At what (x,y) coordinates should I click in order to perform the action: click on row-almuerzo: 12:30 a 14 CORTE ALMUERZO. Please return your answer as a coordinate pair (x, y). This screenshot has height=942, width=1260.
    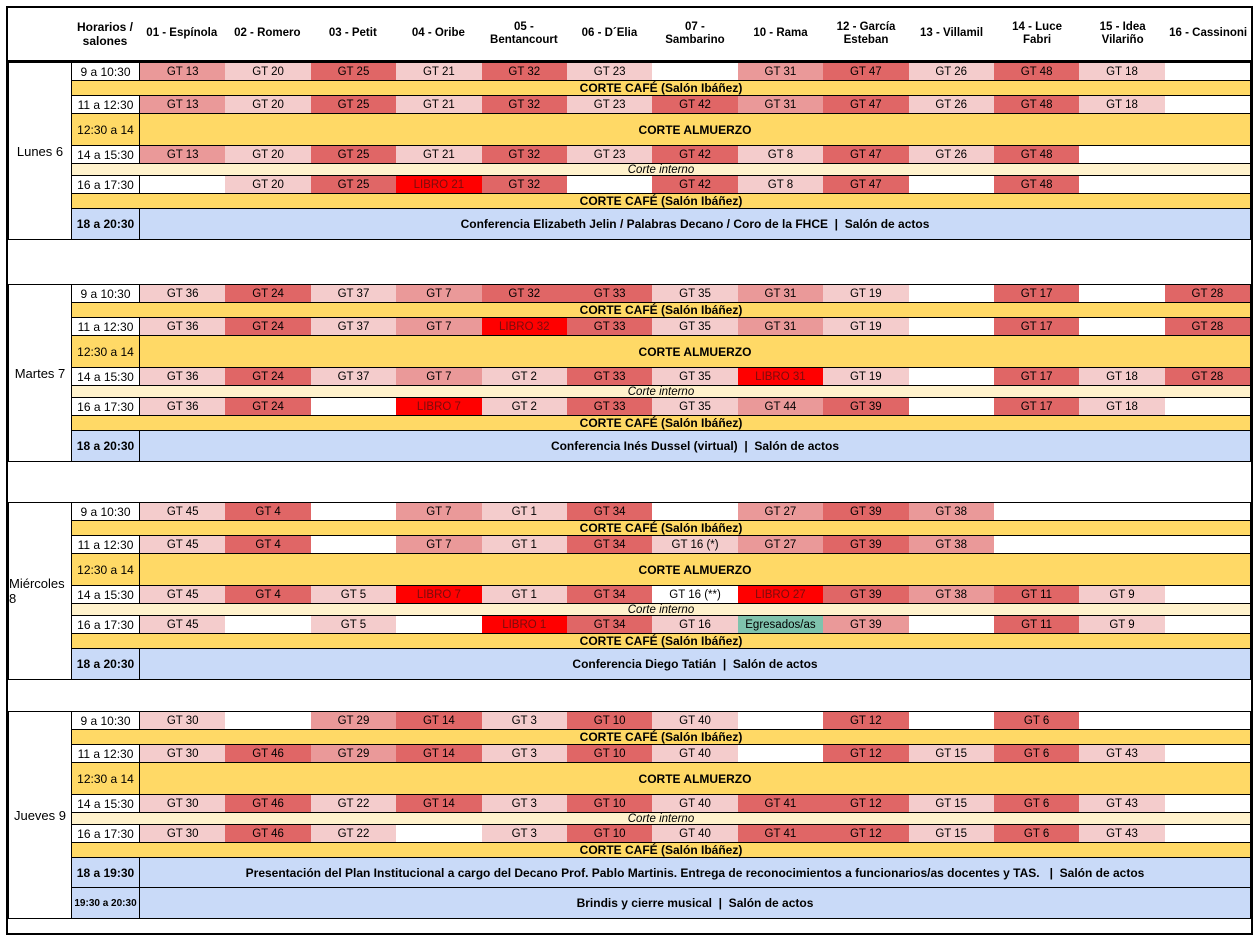
    Looking at the image, I should click on (661, 570).